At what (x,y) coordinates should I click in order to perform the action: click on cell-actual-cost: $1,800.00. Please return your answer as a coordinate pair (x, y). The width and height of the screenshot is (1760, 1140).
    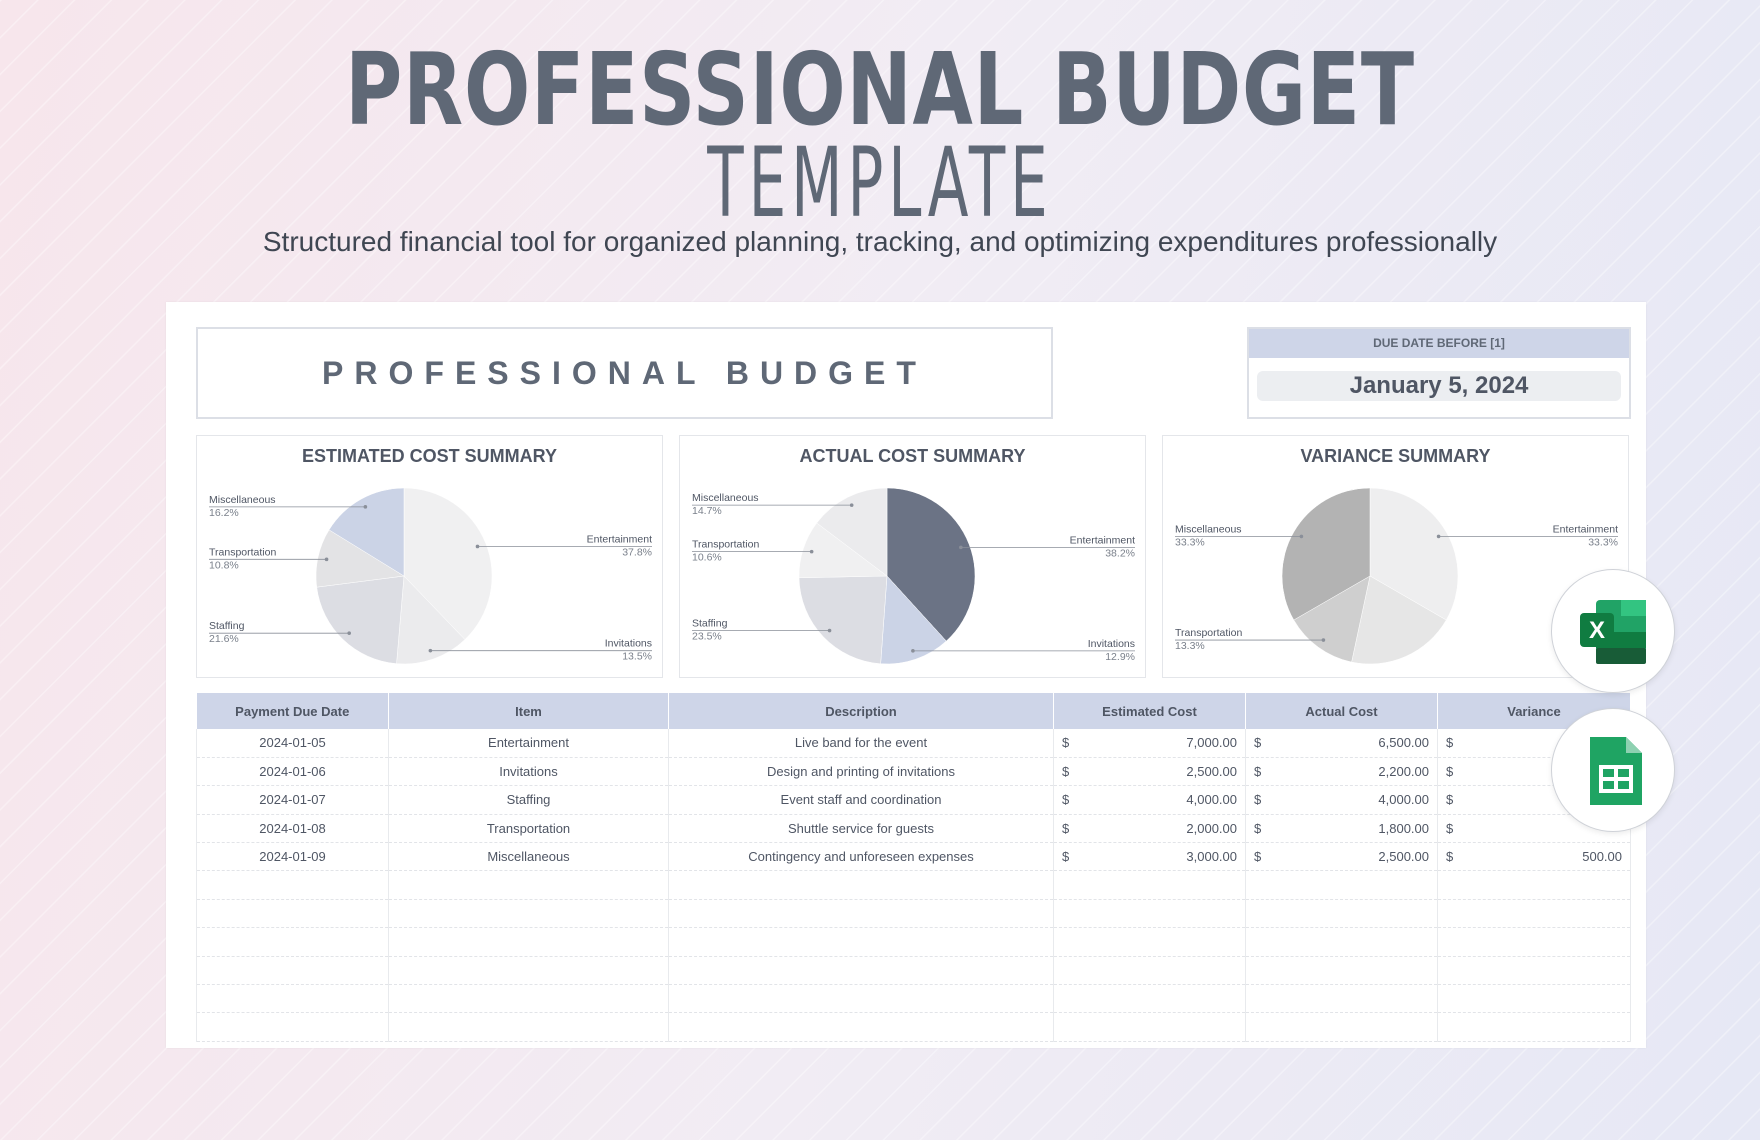
    Looking at the image, I should click on (1341, 829).